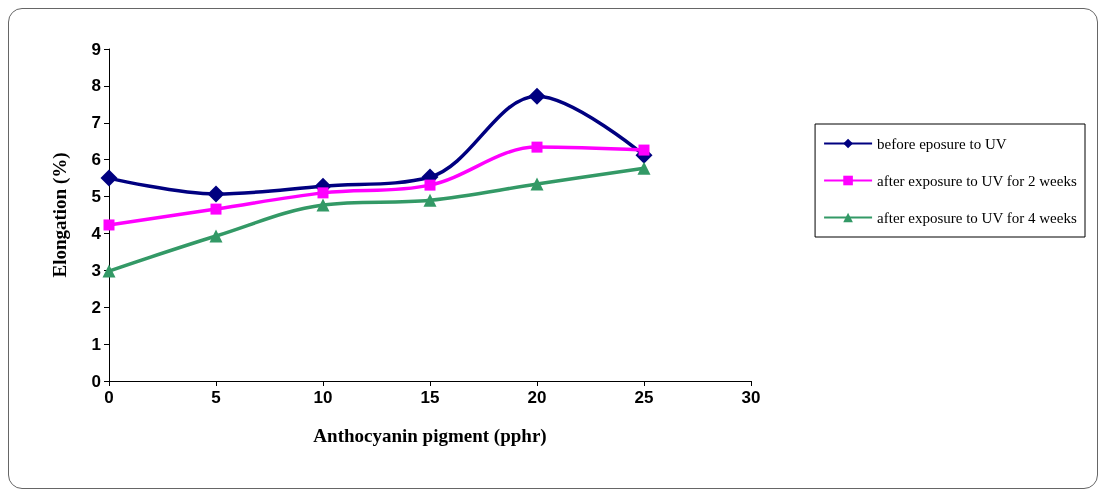 The image size is (1106, 497). Describe the element at coordinates (96, 197) in the screenshot. I see `y-tick-label: 5` at that location.